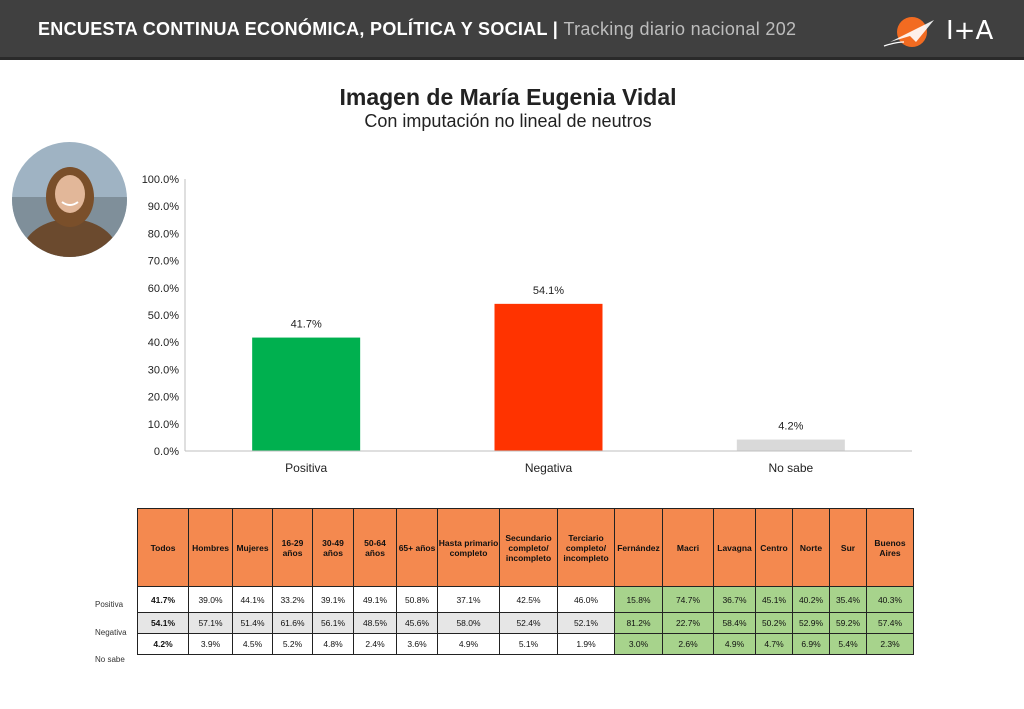 The height and width of the screenshot is (709, 1024). Describe the element at coordinates (790, 427) in the screenshot. I see `data-label: 4.2%` at that location.